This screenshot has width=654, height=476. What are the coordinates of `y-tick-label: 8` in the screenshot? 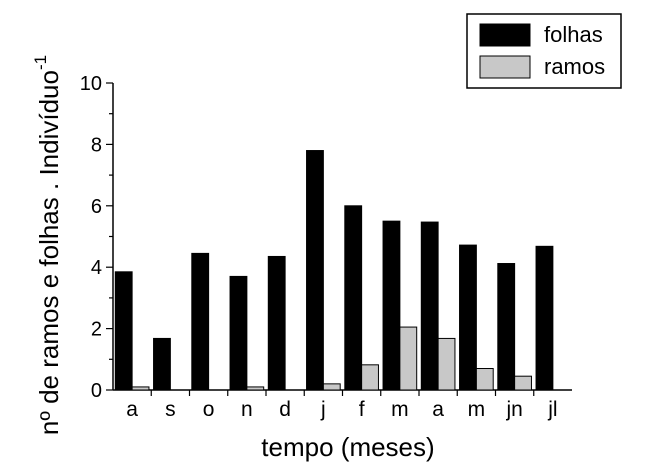 It's located at (96, 145).